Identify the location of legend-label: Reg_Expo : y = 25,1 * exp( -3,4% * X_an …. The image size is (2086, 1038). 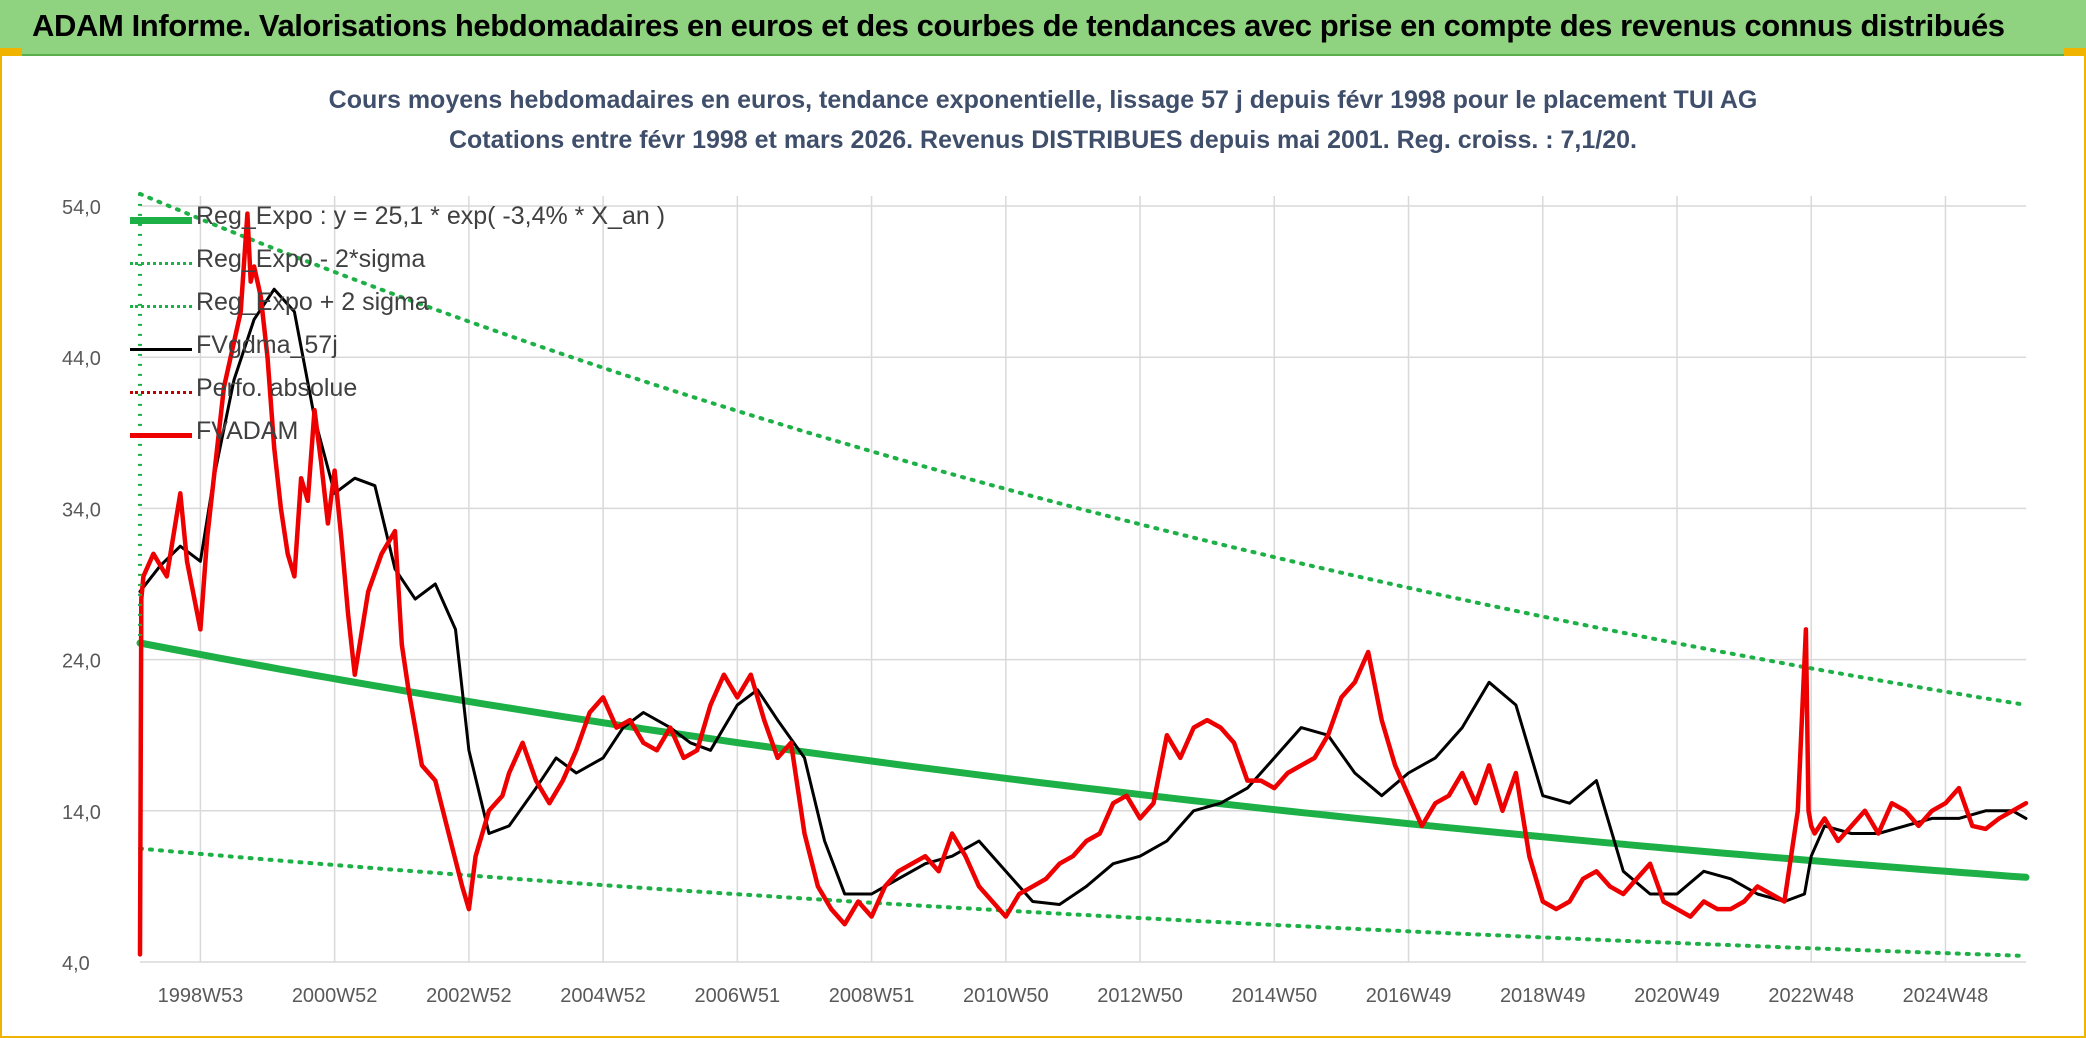
(431, 216).